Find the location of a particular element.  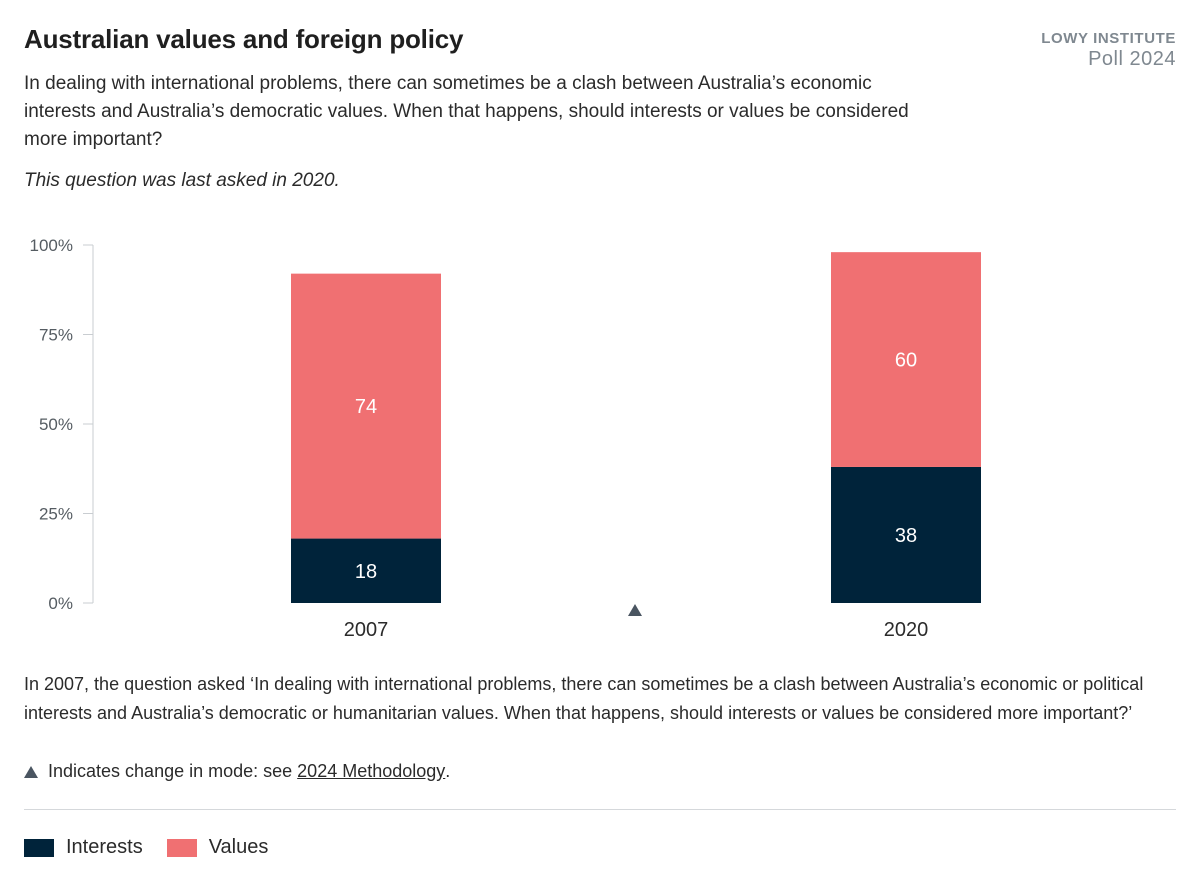

mode-note-text: Indicates change in mode: see is located at coordinates (170, 771).